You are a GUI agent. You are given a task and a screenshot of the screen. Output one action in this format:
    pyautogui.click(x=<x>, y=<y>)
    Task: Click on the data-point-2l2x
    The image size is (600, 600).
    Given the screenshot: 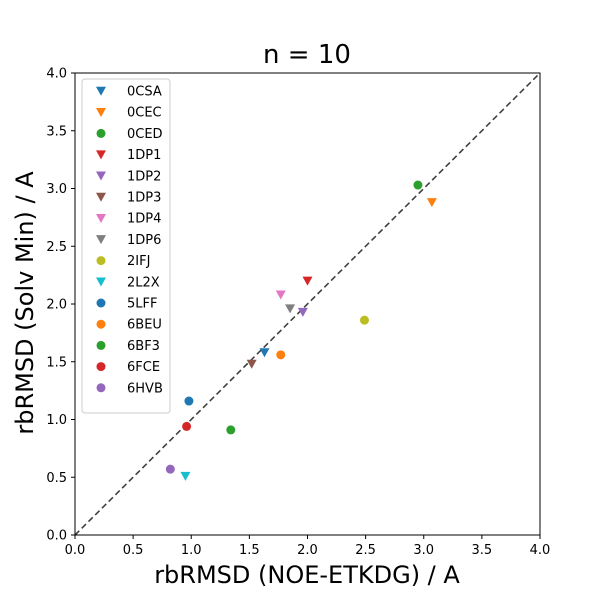 What is the action you would take?
    pyautogui.click(x=185, y=476)
    